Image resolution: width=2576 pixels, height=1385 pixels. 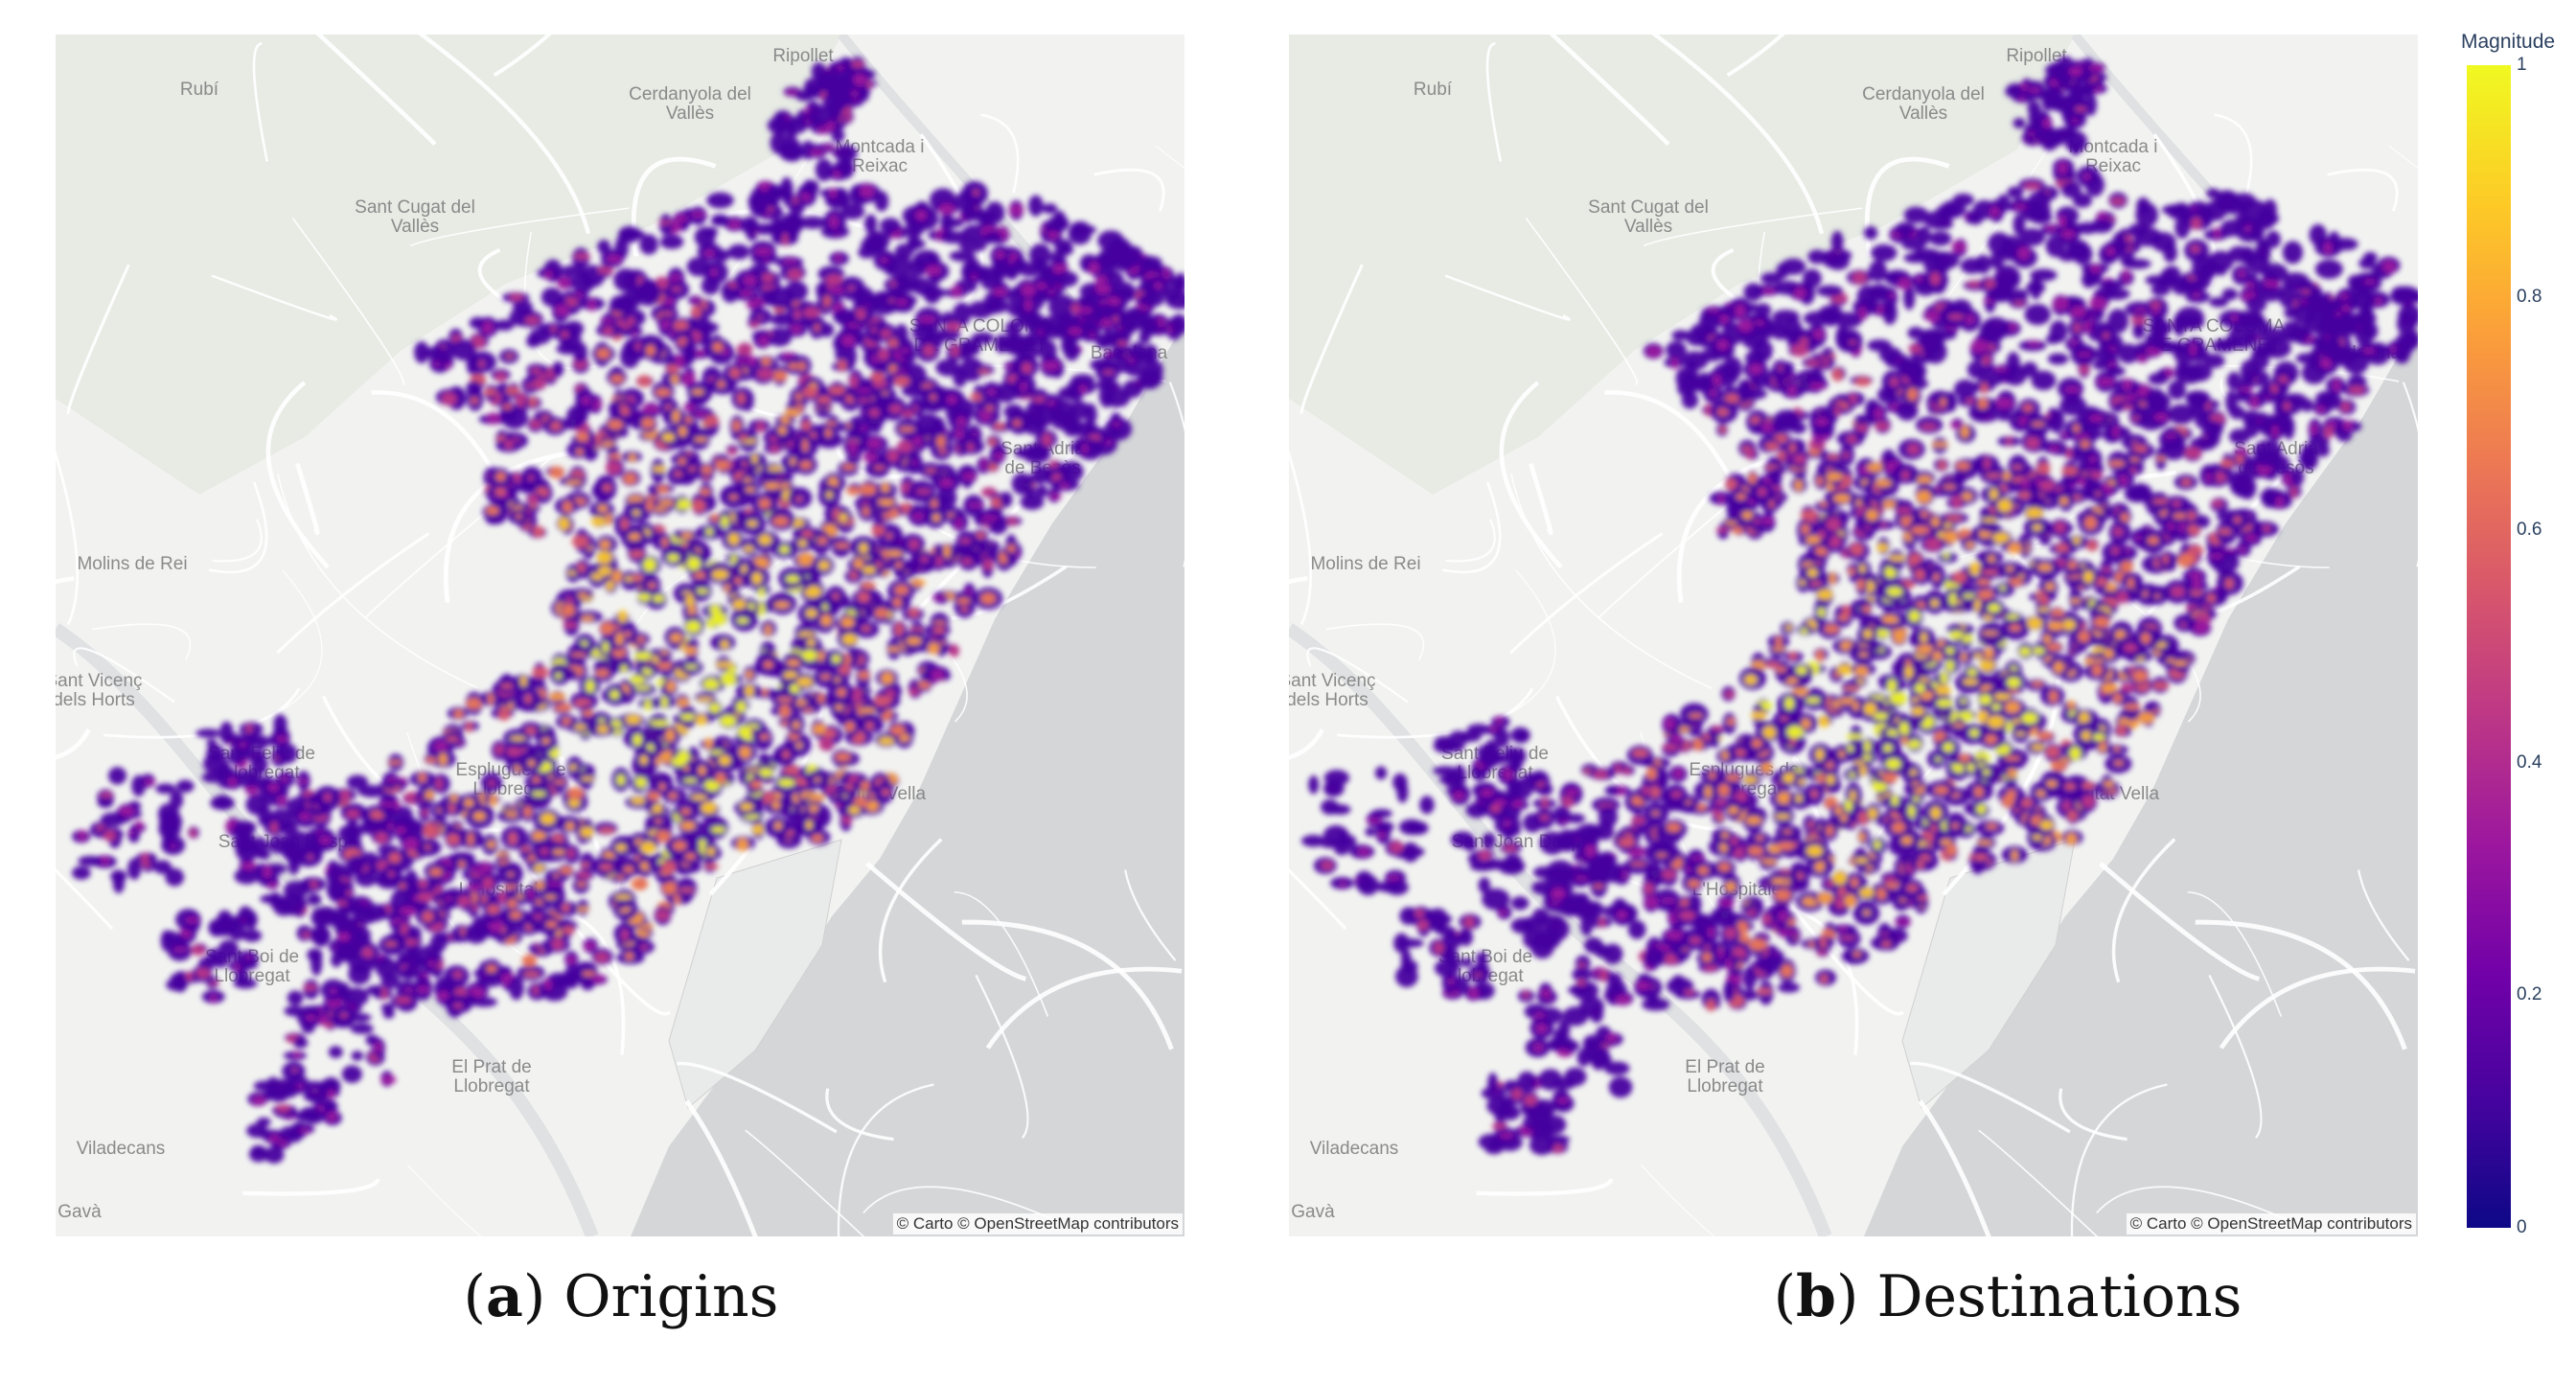 I want to click on place-label: Sant Cugat del Vallès, so click(x=415, y=217).